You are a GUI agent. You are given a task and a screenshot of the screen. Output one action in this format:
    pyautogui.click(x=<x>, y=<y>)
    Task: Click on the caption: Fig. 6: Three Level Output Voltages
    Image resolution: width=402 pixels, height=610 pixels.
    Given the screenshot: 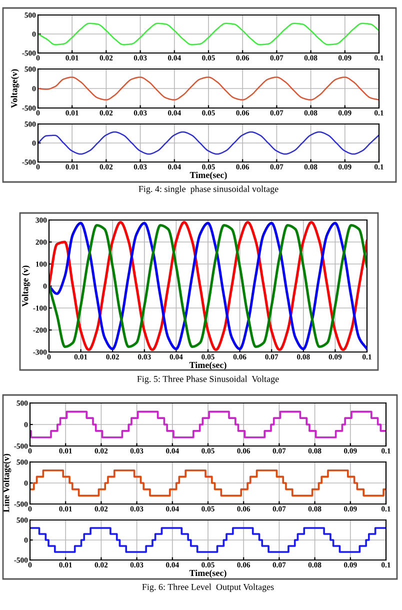 What is the action you would take?
    pyautogui.click(x=208, y=588)
    